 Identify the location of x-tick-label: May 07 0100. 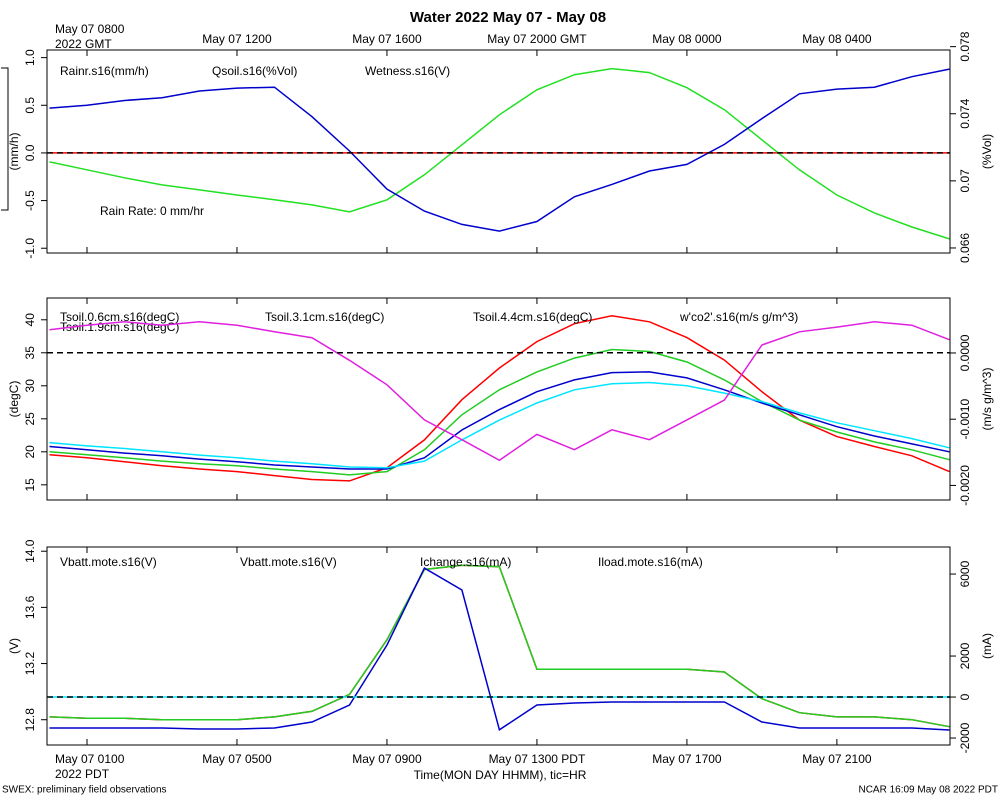
(90, 759).